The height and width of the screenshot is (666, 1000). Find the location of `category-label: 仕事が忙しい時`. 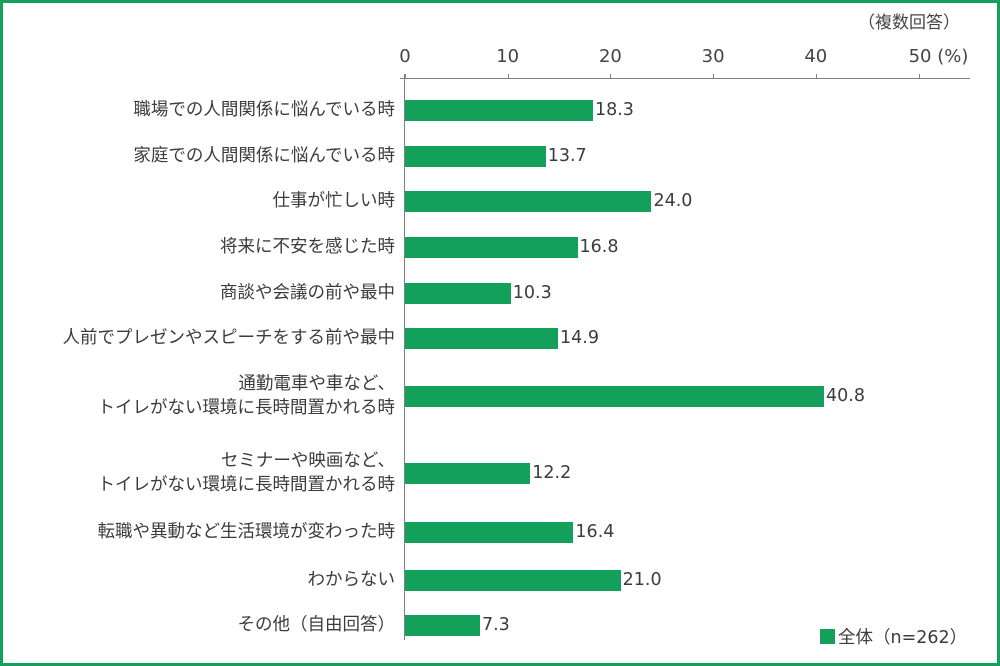

category-label: 仕事が忙しい時 is located at coordinates (334, 201).